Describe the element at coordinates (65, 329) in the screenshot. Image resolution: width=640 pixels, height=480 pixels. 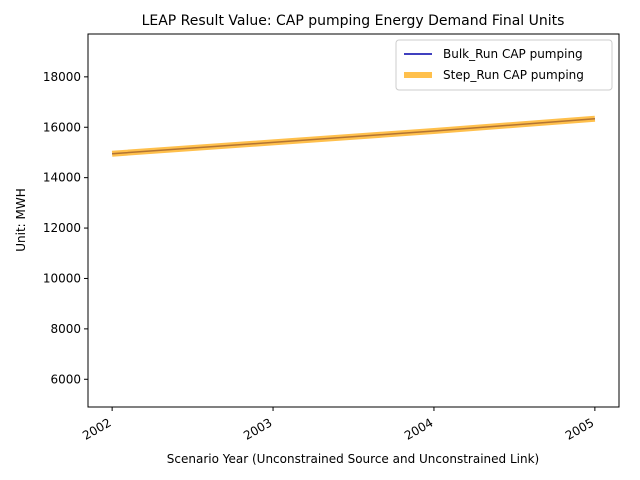
I see `y-tick-label: 8000` at that location.